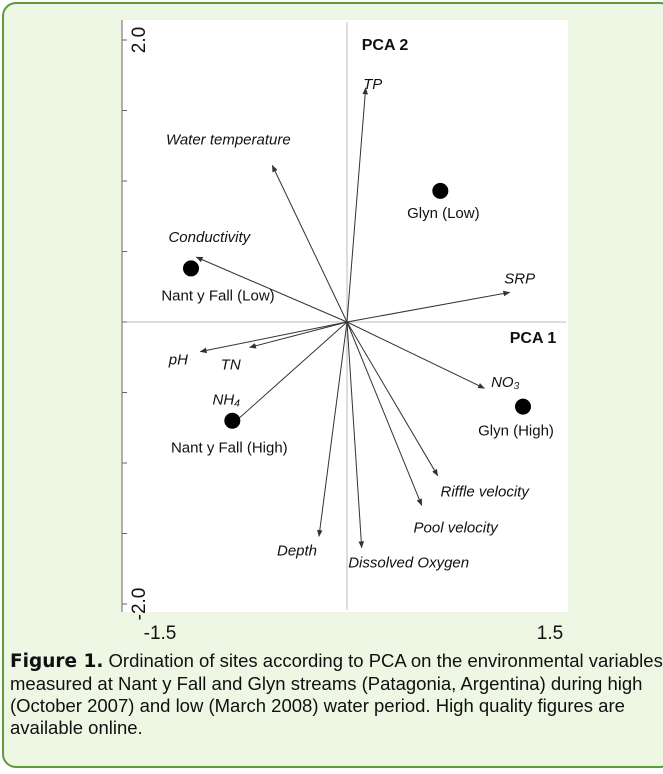  Describe the element at coordinates (550, 631) in the screenshot. I see `x-tick-label: 1.5` at that location.